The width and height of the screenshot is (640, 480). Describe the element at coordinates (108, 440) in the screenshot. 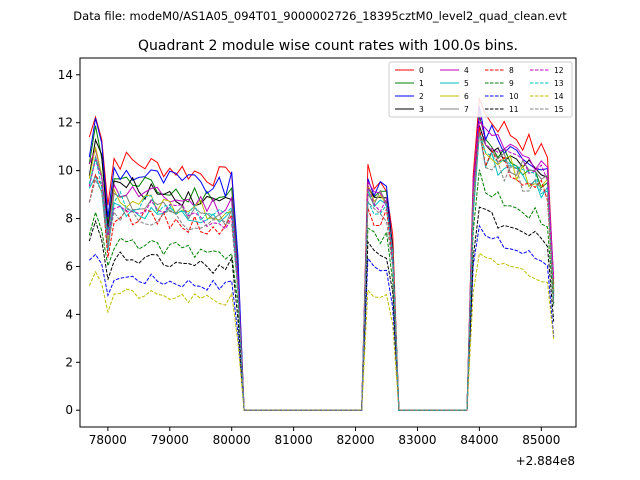

I see `x-tick-label: 78000` at that location.